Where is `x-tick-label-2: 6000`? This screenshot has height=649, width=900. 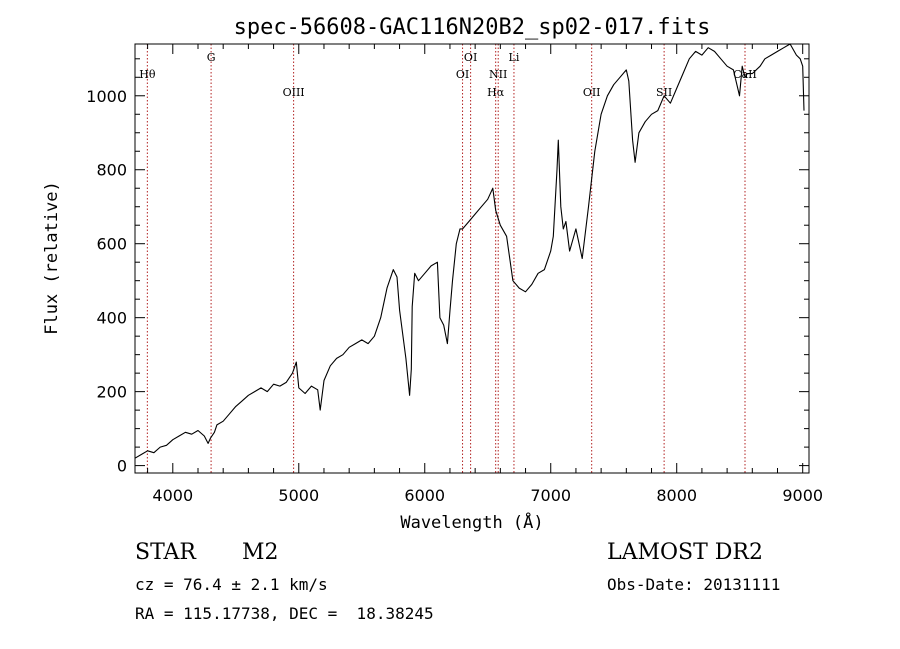
x-tick-label-2: 6000 is located at coordinates (424, 495).